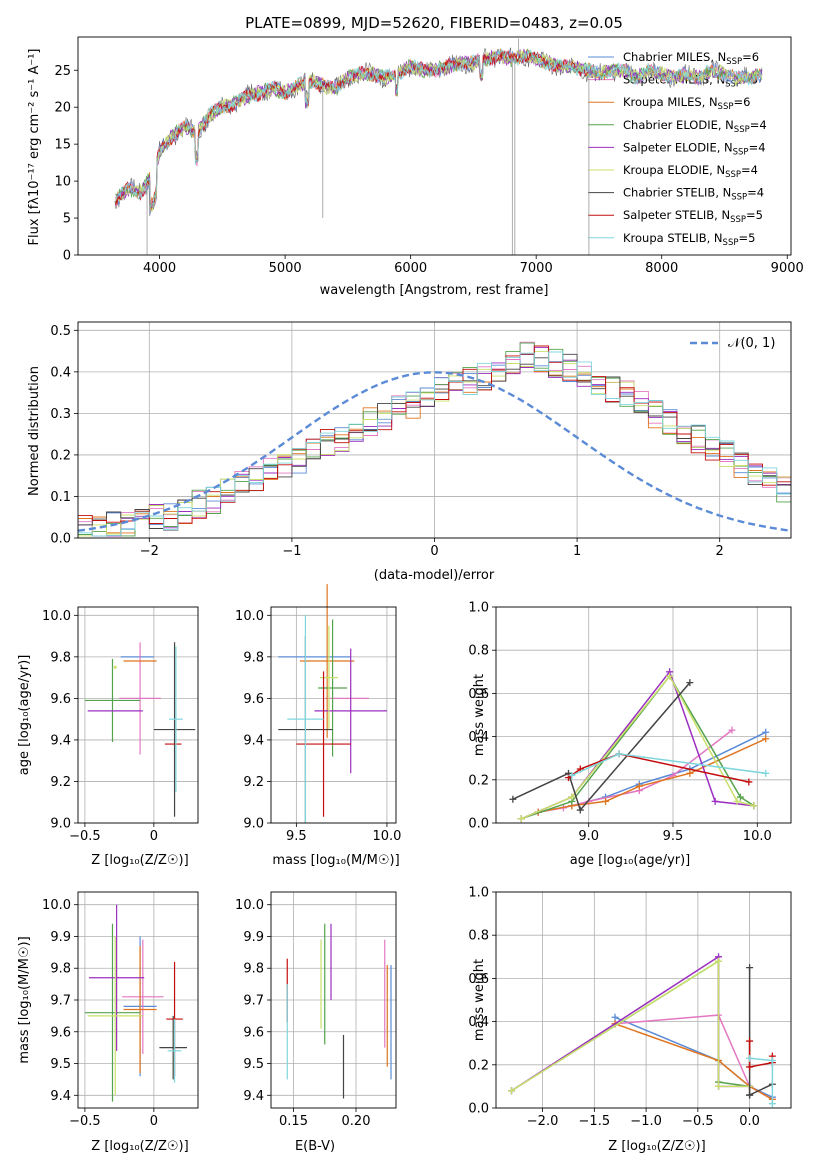  What do you see at coordinates (60, 331) in the screenshot?
I see `y-tick-label: 0.5` at bounding box center [60, 331].